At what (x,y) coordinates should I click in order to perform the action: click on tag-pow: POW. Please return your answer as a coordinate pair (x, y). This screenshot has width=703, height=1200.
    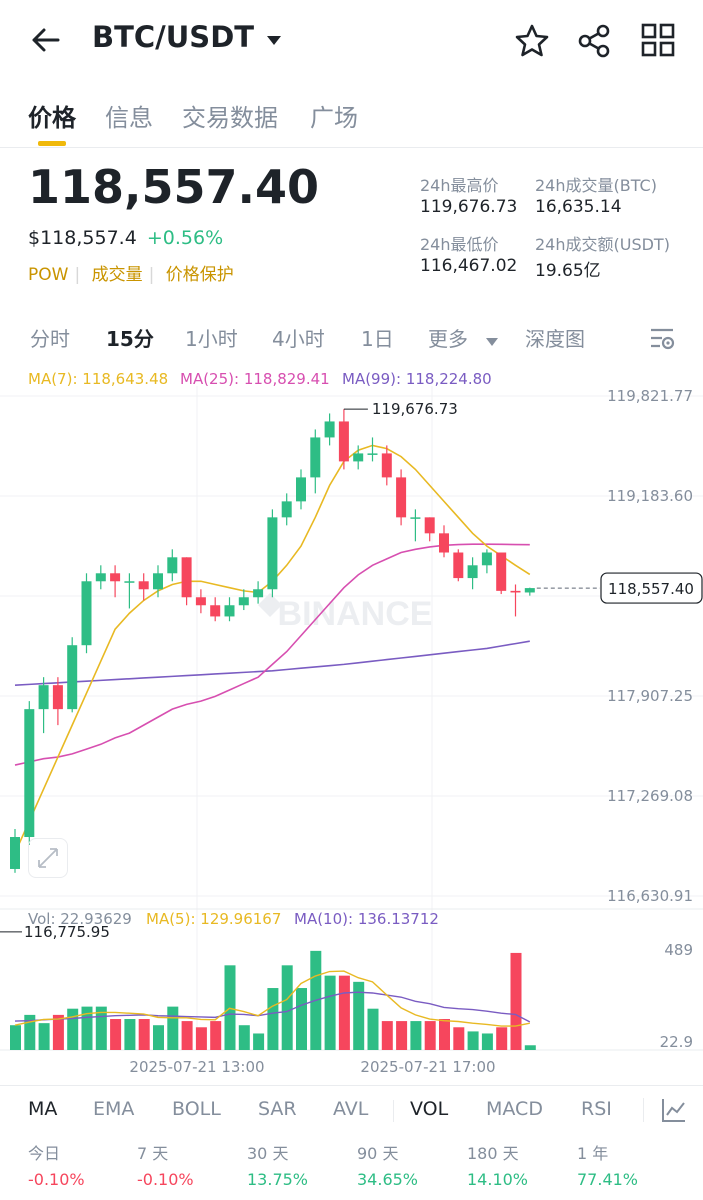
    Looking at the image, I should click on (48, 275).